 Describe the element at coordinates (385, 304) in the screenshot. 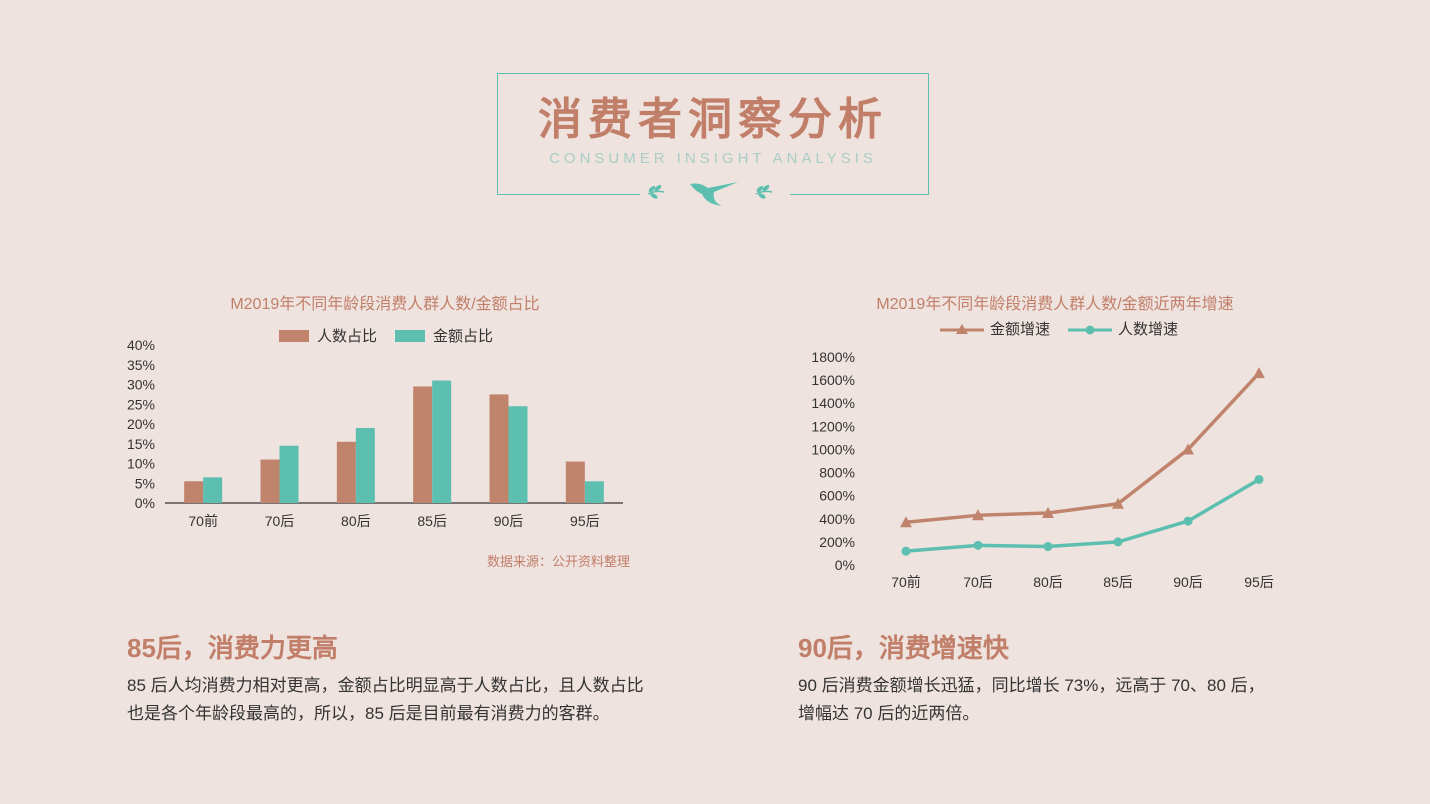

I see `bar-chart-title: M2019年不同年龄段消费人群人数/金额占比` at that location.